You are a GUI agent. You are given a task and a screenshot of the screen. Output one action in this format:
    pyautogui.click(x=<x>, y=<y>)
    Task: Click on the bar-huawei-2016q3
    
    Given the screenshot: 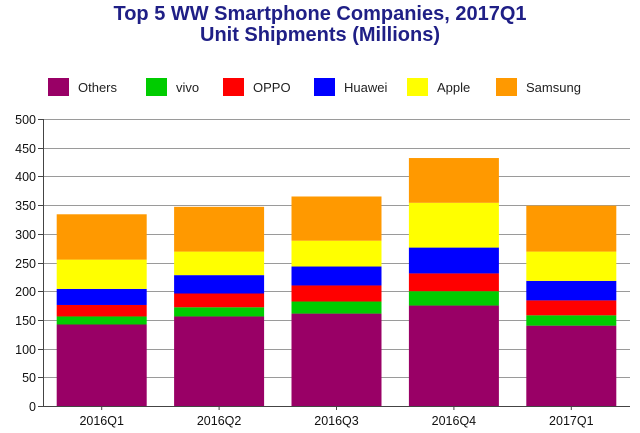 What is the action you would take?
    pyautogui.click(x=336, y=276)
    